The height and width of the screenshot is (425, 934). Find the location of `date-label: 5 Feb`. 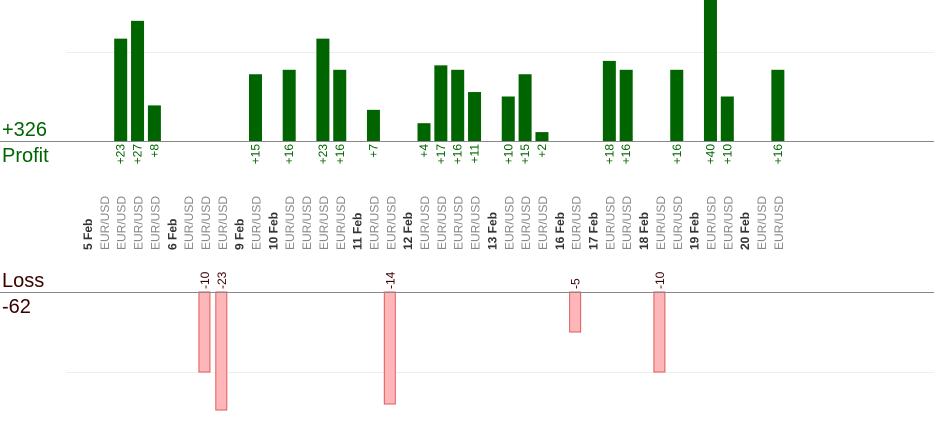

date-label: 5 Feb is located at coordinates (88, 234).